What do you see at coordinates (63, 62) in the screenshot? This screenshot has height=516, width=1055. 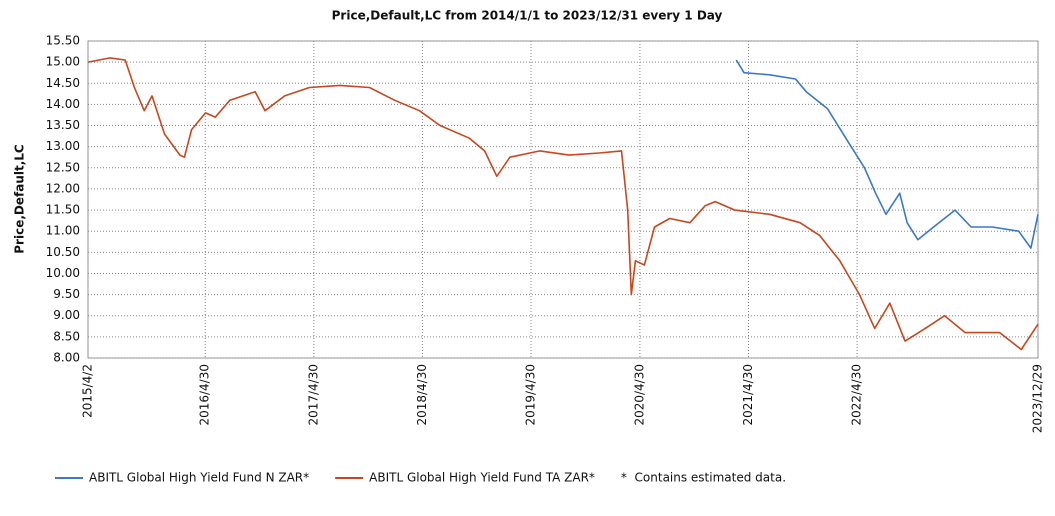 I see `y-tick-label: 15.00` at bounding box center [63, 62].